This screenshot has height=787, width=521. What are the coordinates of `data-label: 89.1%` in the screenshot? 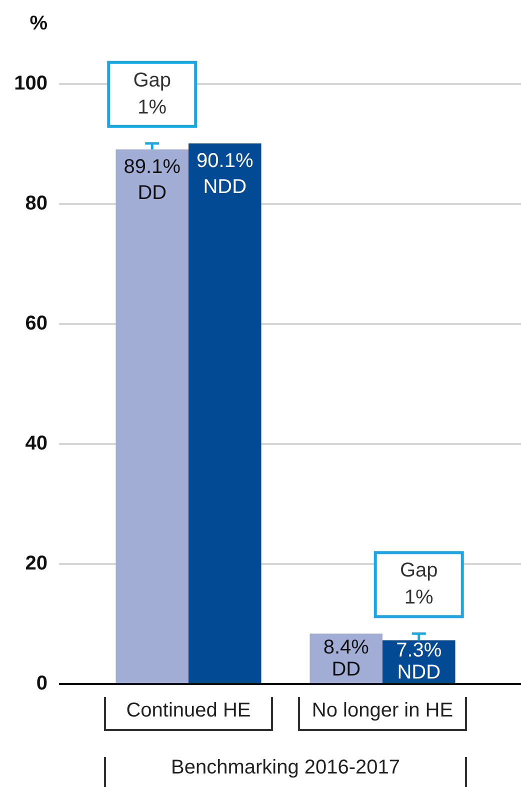 It's located at (152, 167).